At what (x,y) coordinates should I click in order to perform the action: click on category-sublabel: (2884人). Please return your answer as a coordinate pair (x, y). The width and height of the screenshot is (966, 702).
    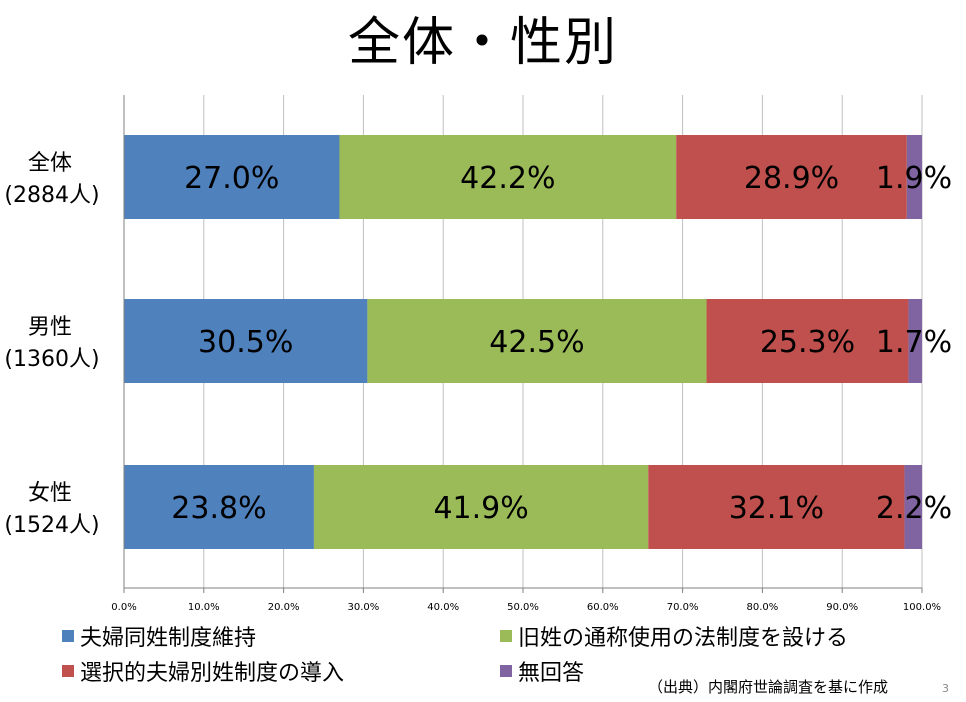
    Looking at the image, I should click on (51, 195).